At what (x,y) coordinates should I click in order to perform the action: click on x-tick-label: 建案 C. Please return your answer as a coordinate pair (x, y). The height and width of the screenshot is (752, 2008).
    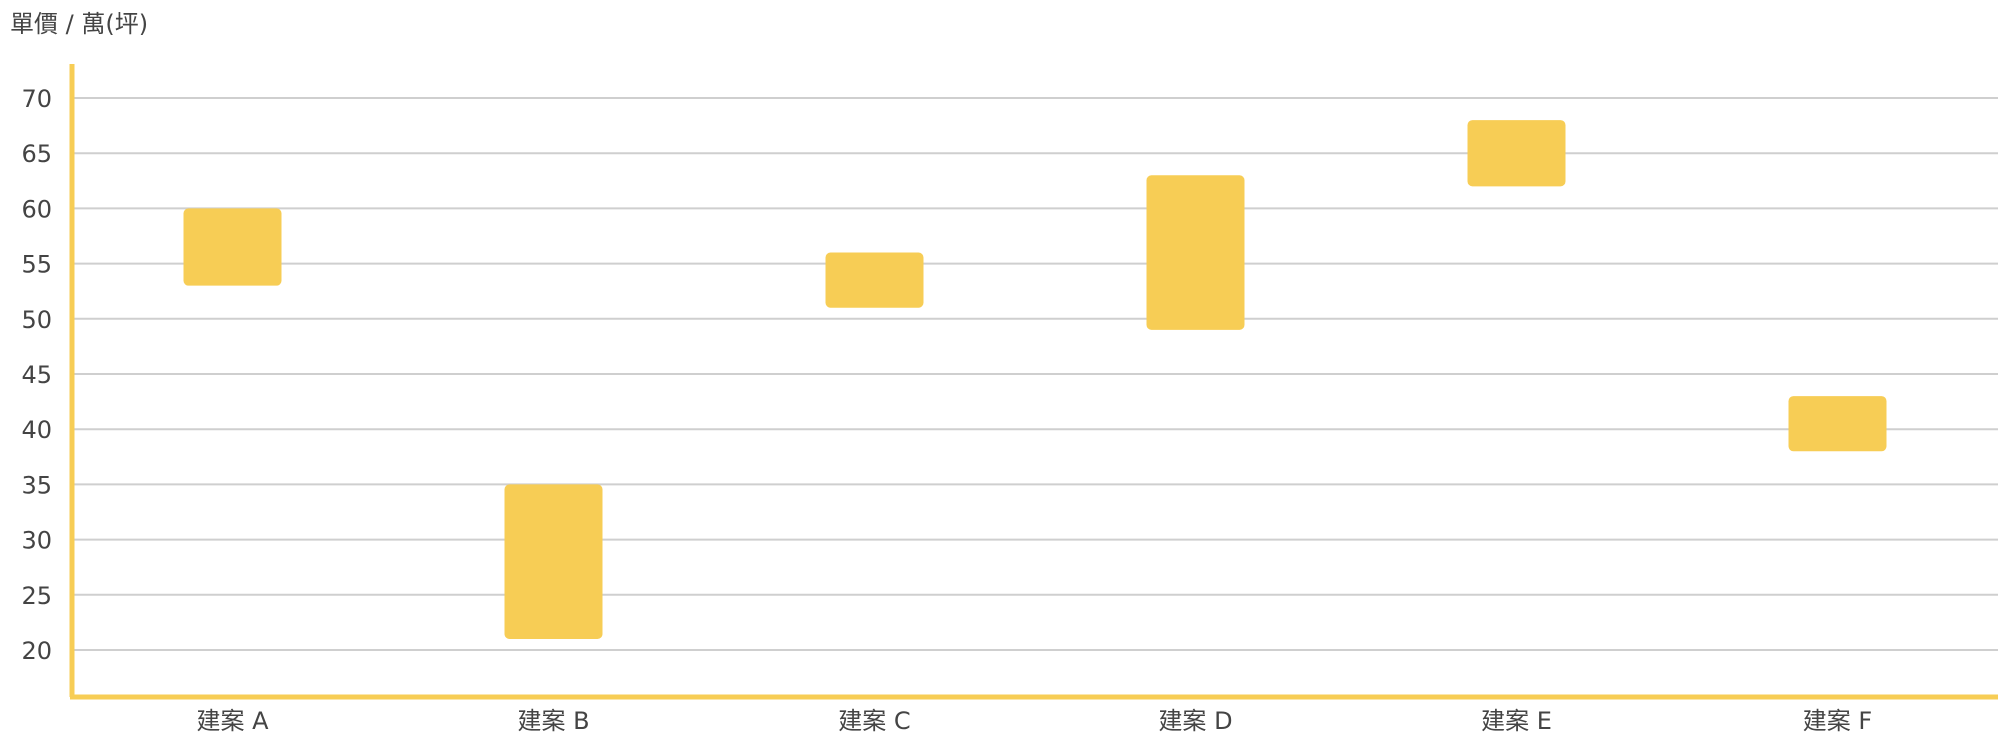
    Looking at the image, I should click on (874, 721).